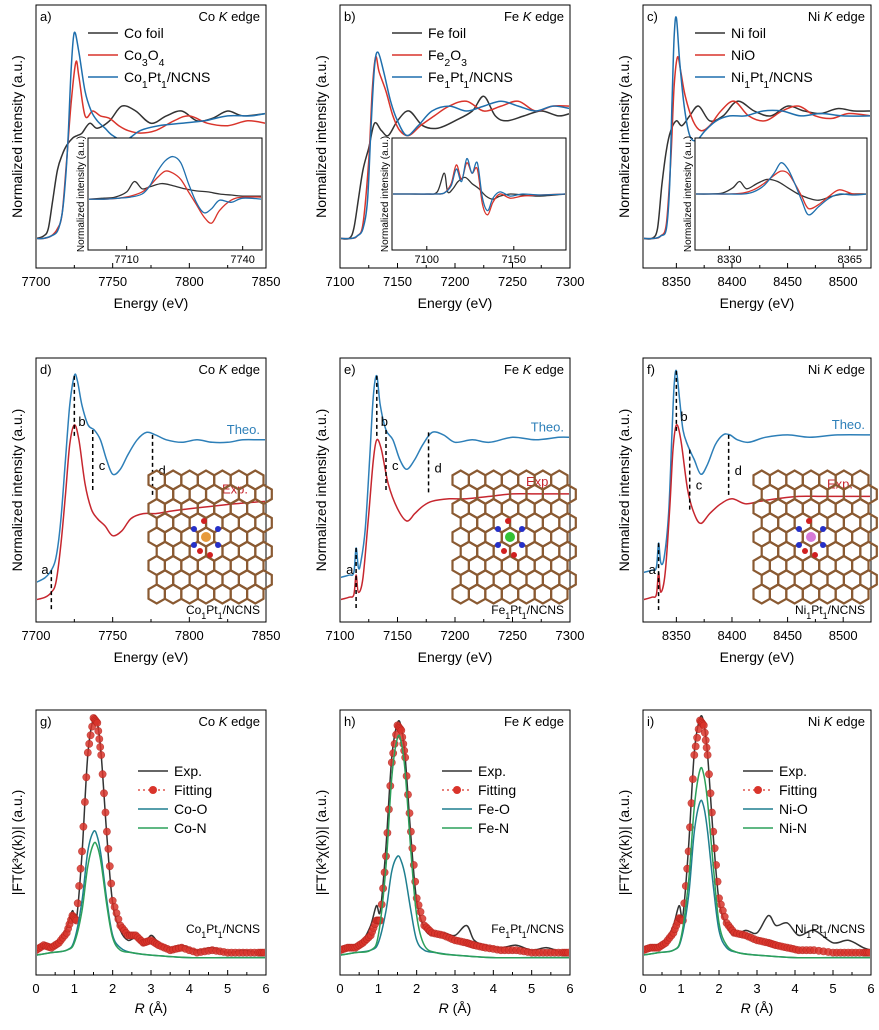 Image resolution: width=879 pixels, height=1030 pixels. I want to click on subscript: 3, so click(464, 63).